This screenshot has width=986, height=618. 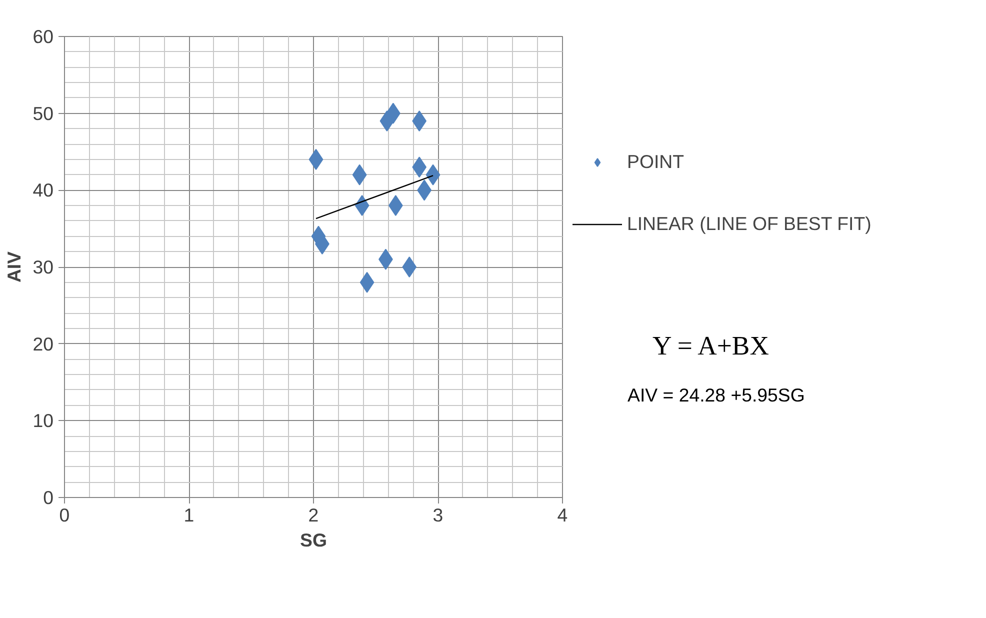 What do you see at coordinates (43, 267) in the screenshot?
I see `y-tick-label: 30` at bounding box center [43, 267].